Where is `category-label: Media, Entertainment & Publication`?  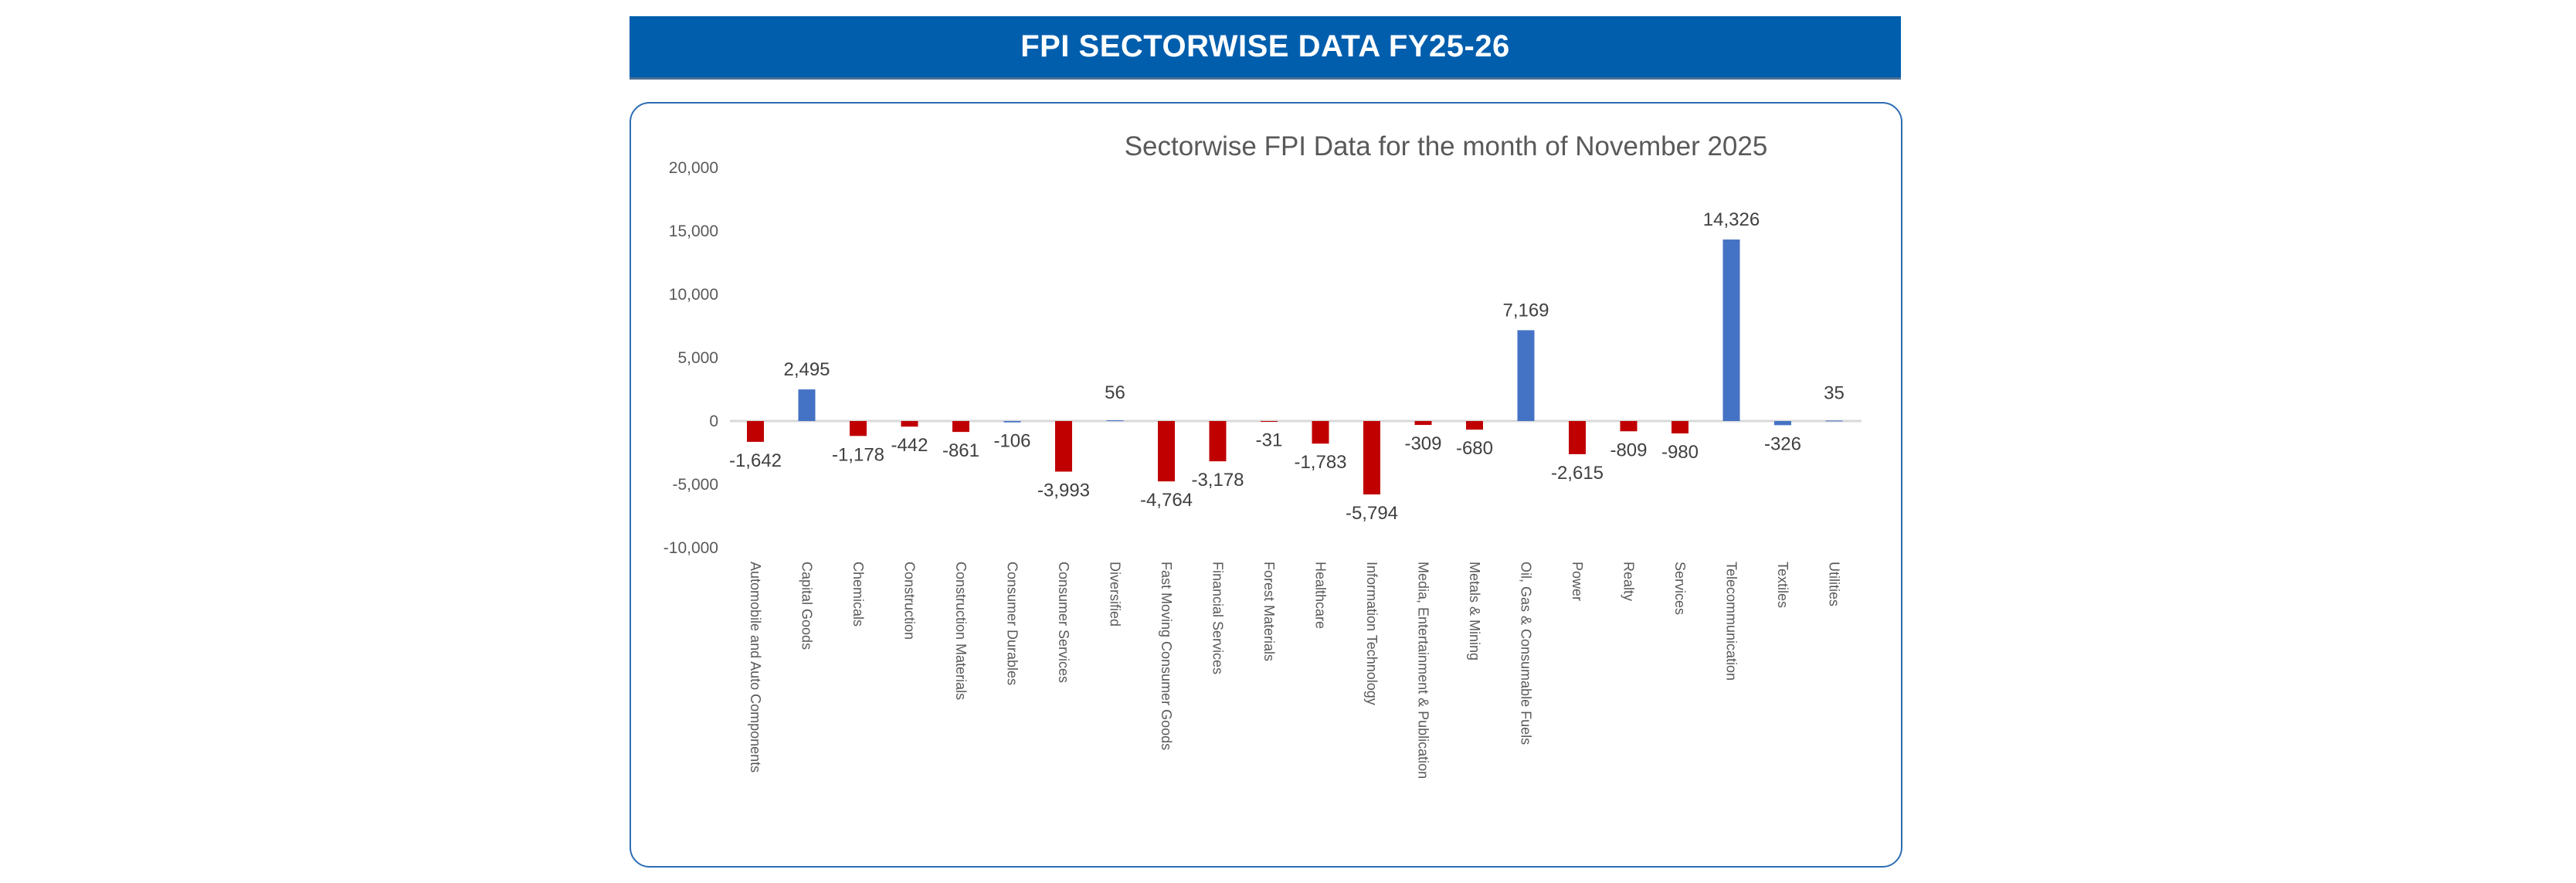
category-label: Media, Entertainment & Publication is located at coordinates (1424, 670).